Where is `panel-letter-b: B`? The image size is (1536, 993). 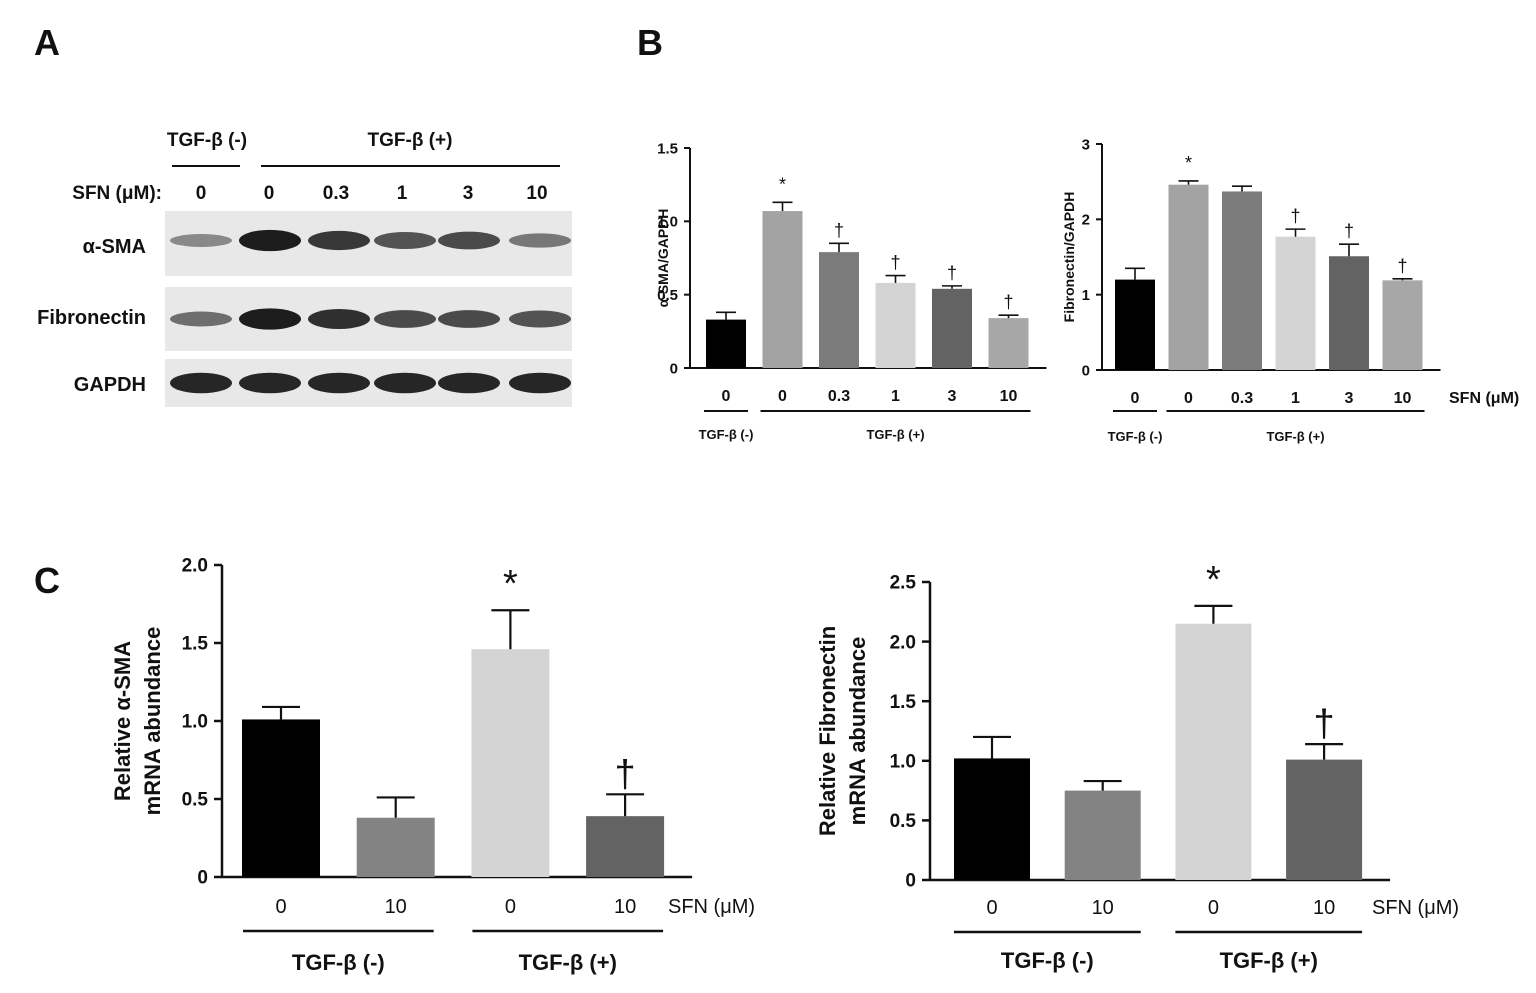
panel-letter-b: B is located at coordinates (650, 42).